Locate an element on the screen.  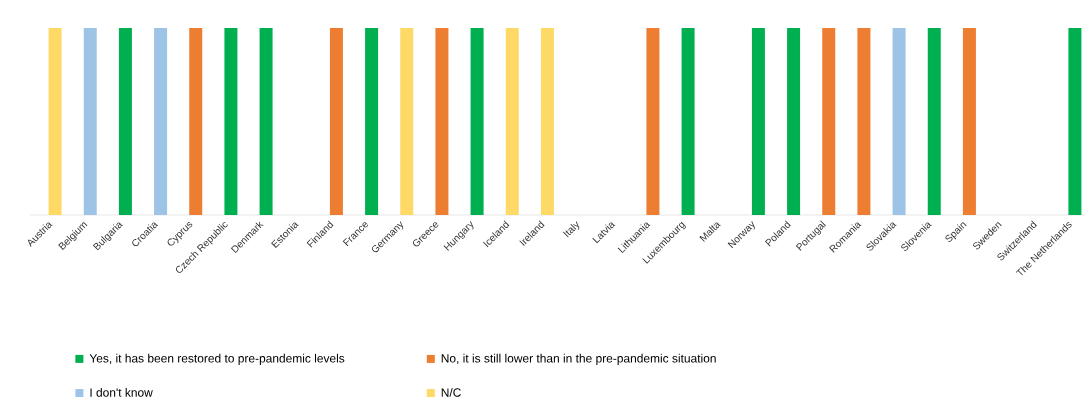
legend-label: Yes, it has been restored to pre-pandemic levels is located at coordinates (217, 359).